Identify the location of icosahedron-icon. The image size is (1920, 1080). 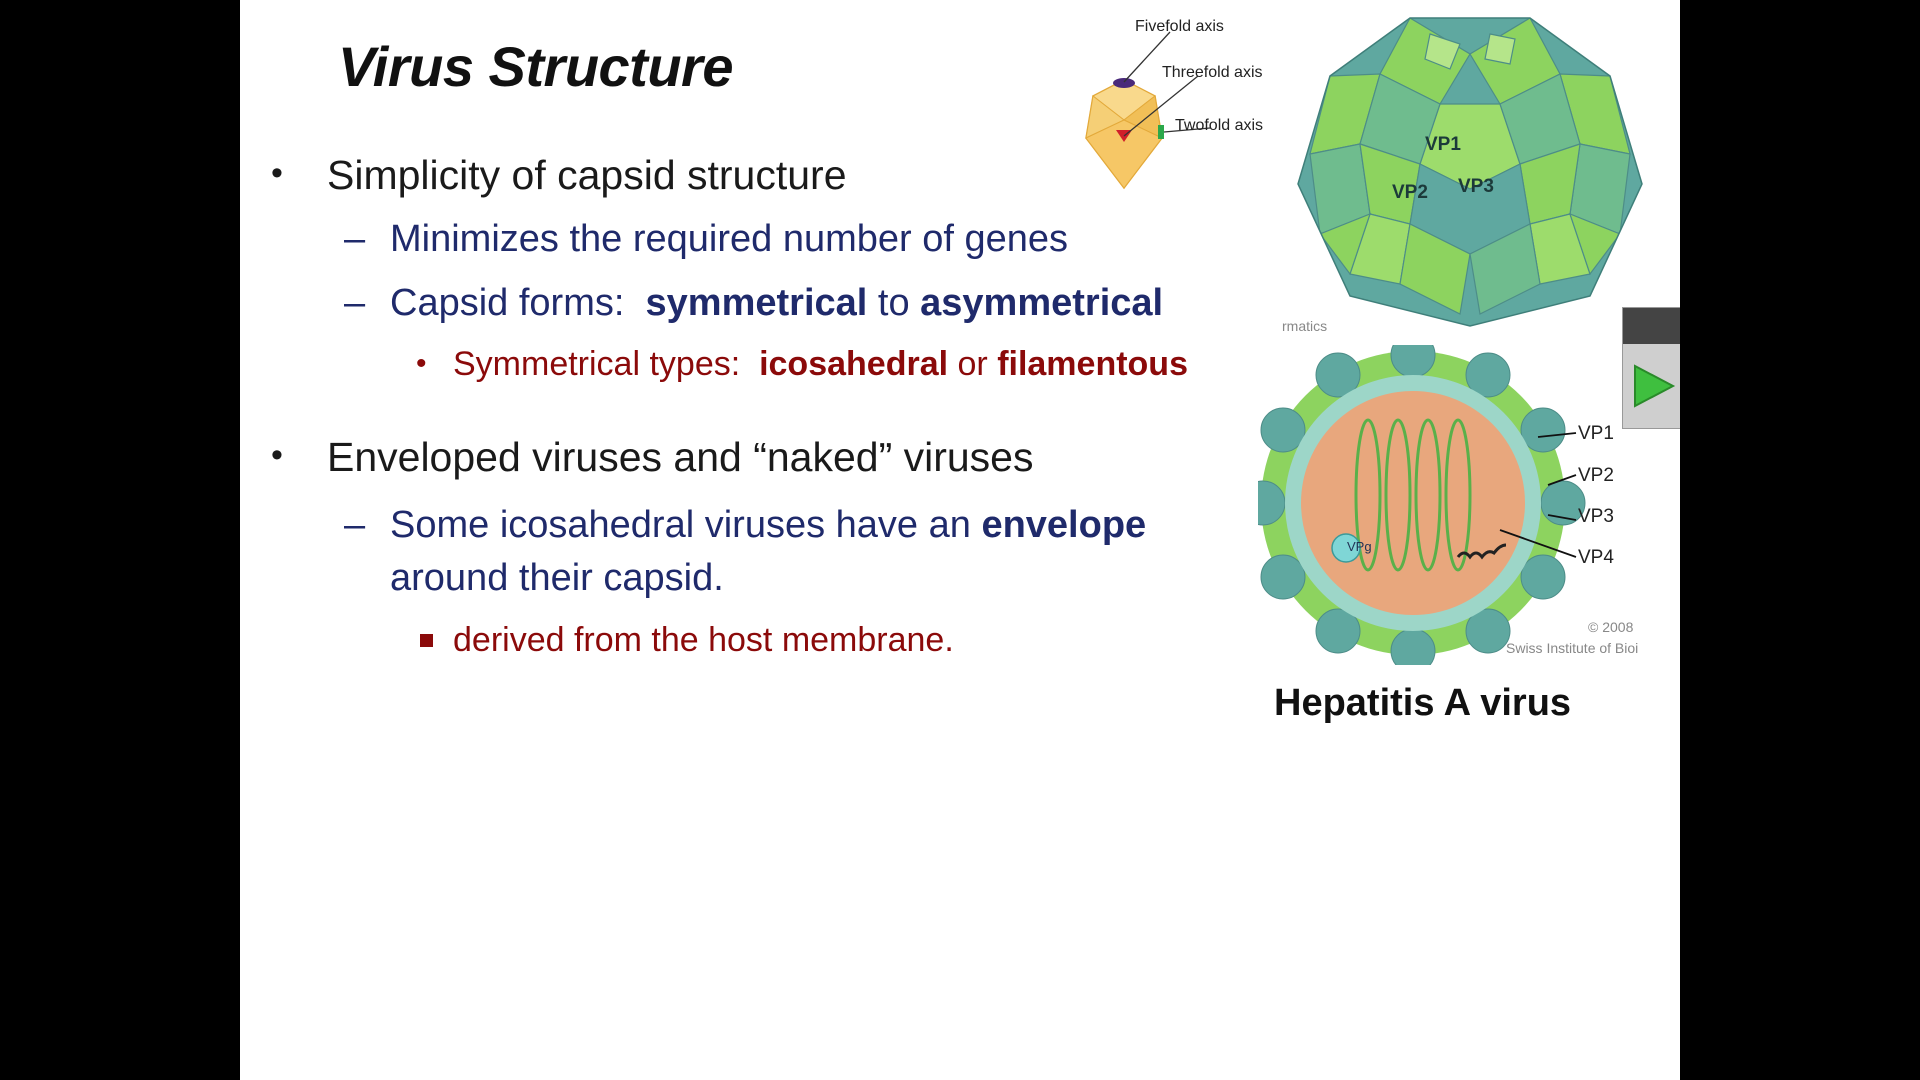
(1148, 110).